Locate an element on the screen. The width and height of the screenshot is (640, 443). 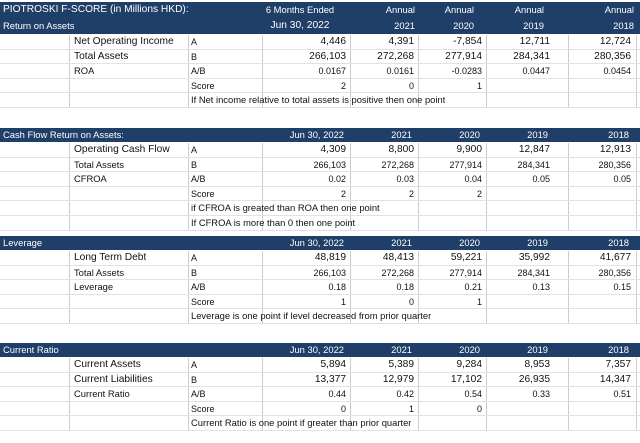
table-cell: 12,979 is located at coordinates (398, 379).